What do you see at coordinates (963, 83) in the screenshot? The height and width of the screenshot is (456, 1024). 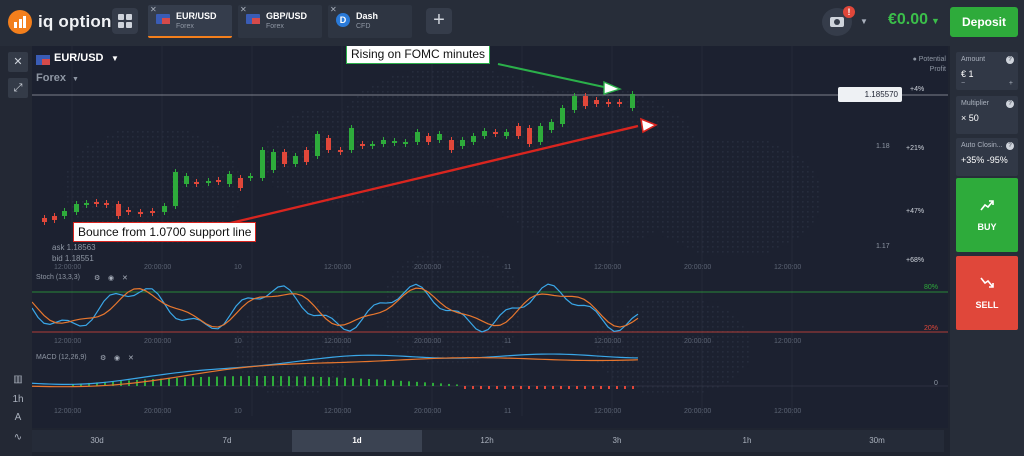 I see `minus-button: −` at bounding box center [963, 83].